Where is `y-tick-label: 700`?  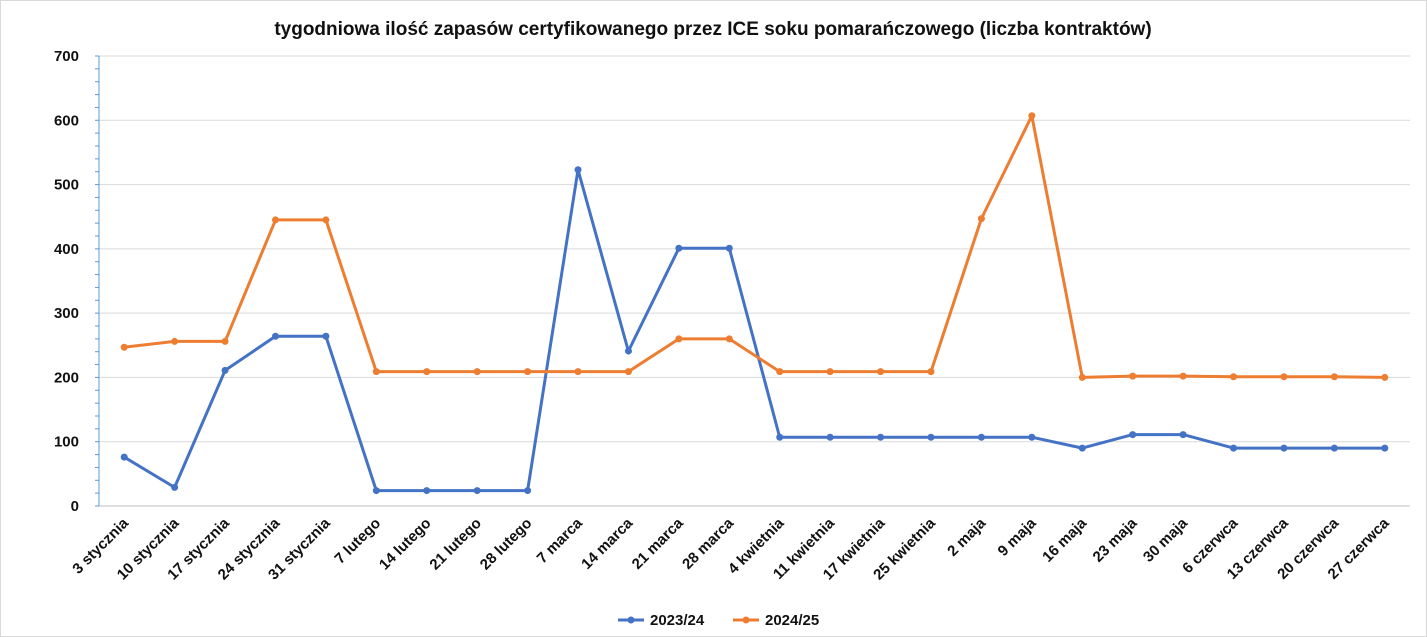
y-tick-label: 700 is located at coordinates (66, 56).